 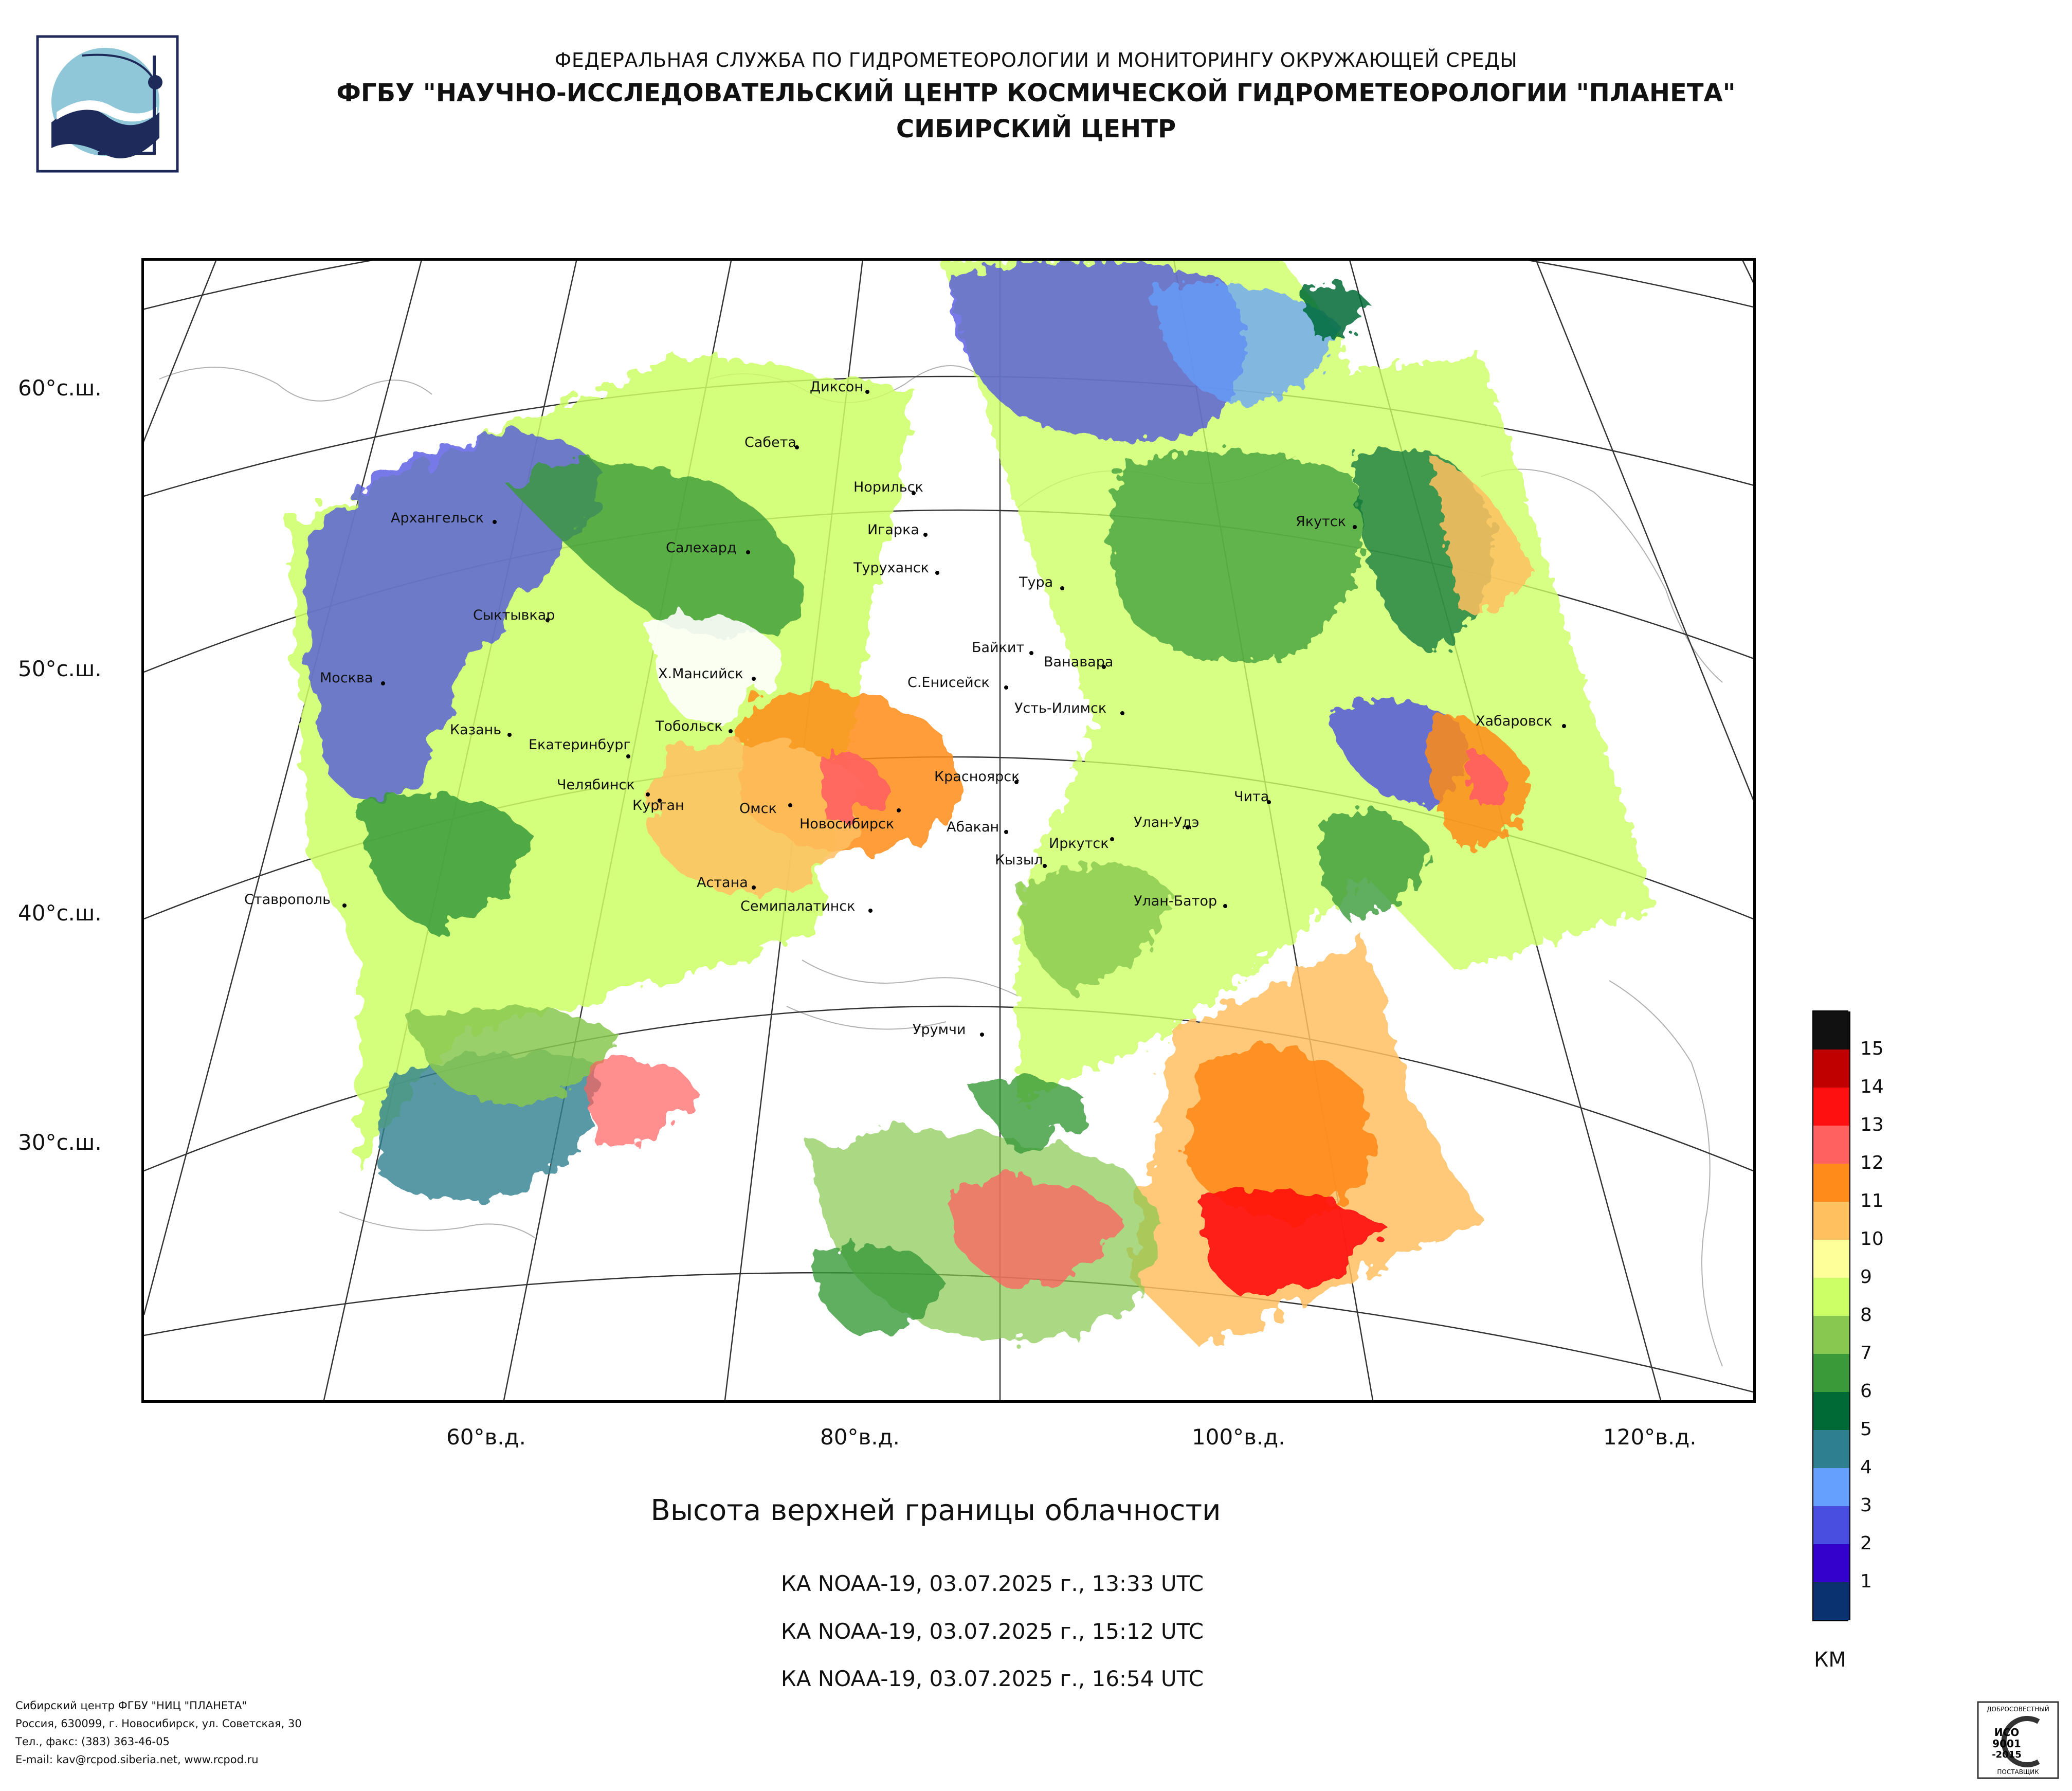 What do you see at coordinates (948, 683) in the screenshot?
I see `city-label: С.Енисейск` at bounding box center [948, 683].